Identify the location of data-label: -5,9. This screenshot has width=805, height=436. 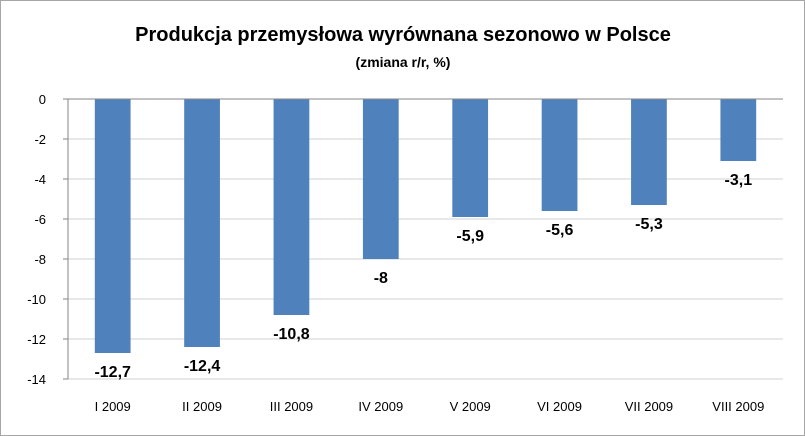
(470, 236).